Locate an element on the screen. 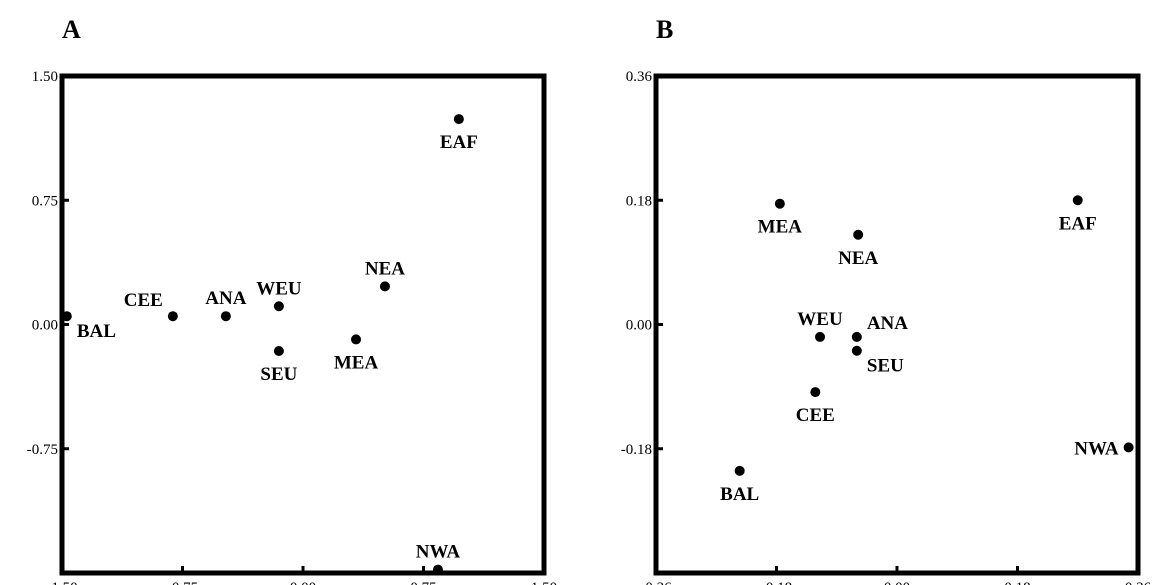 The width and height of the screenshot is (1168, 585). x-tick-label: -0.36 is located at coordinates (656, 582).